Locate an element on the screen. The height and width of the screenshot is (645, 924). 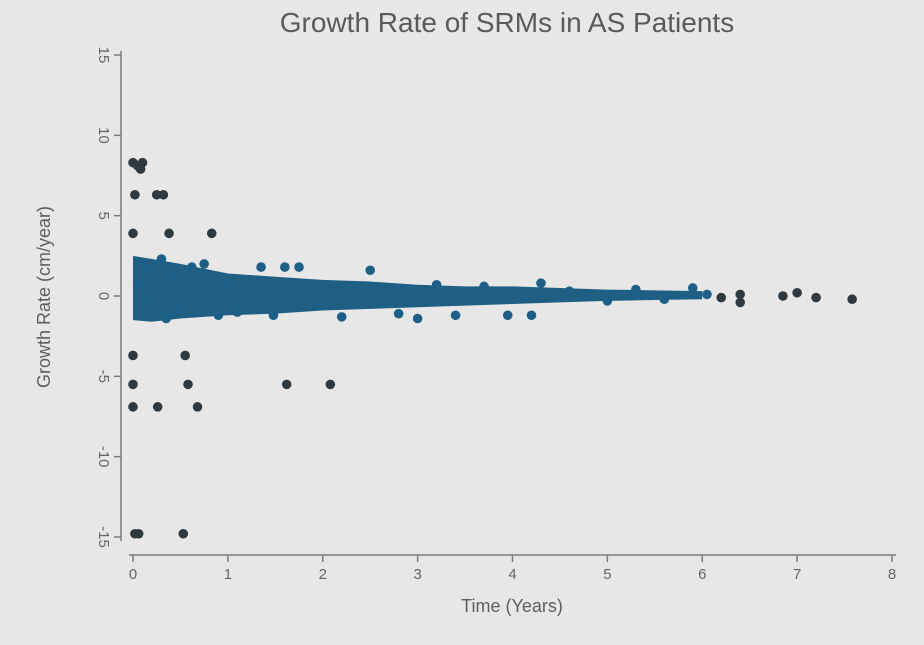
x-tick-label: 4 is located at coordinates (512, 574).